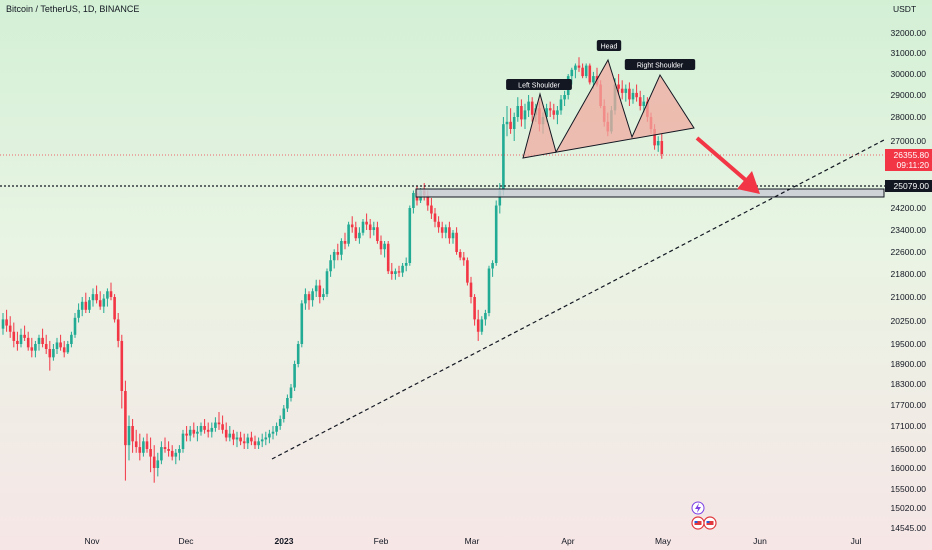 This screenshot has width=932, height=550. What do you see at coordinates (856, 541) in the screenshot?
I see `x-tick-label: Jul` at bounding box center [856, 541].